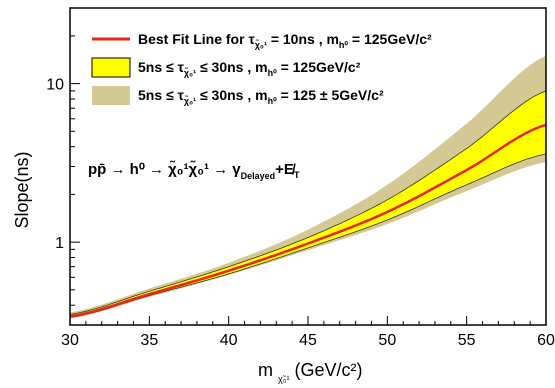 This screenshot has height=388, width=555. What do you see at coordinates (111, 67) in the screenshot?
I see `legend-marker-yellow` at bounding box center [111, 67].